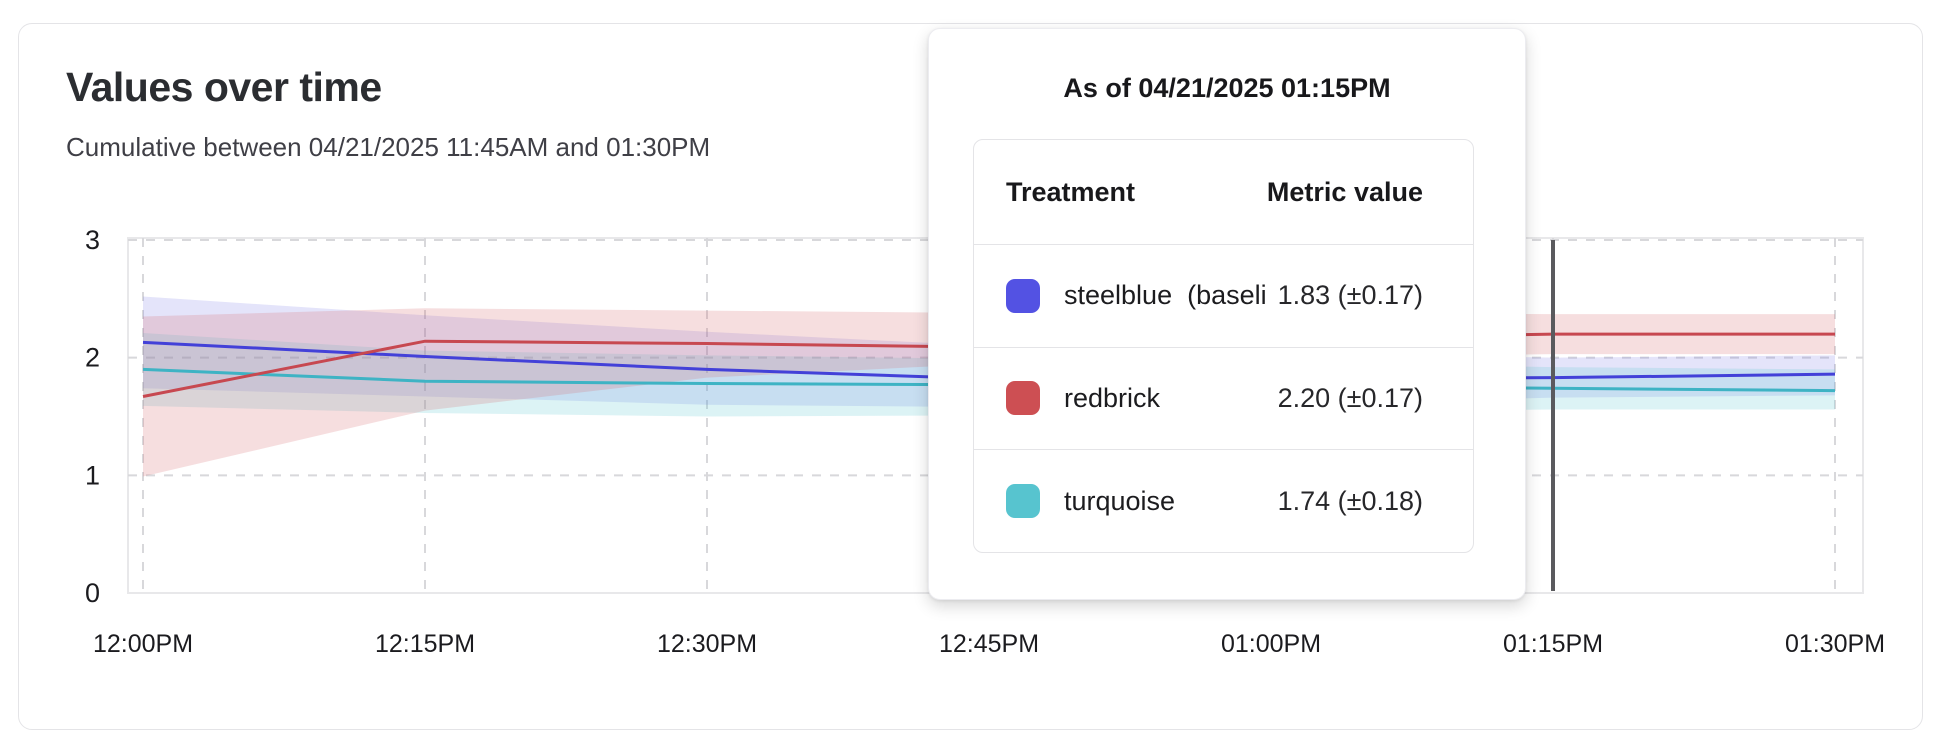 The height and width of the screenshot is (750, 1944). Describe the element at coordinates (1223, 398) in the screenshot. I see `table-row: redbrick 2.20 (±0.17)` at that location.